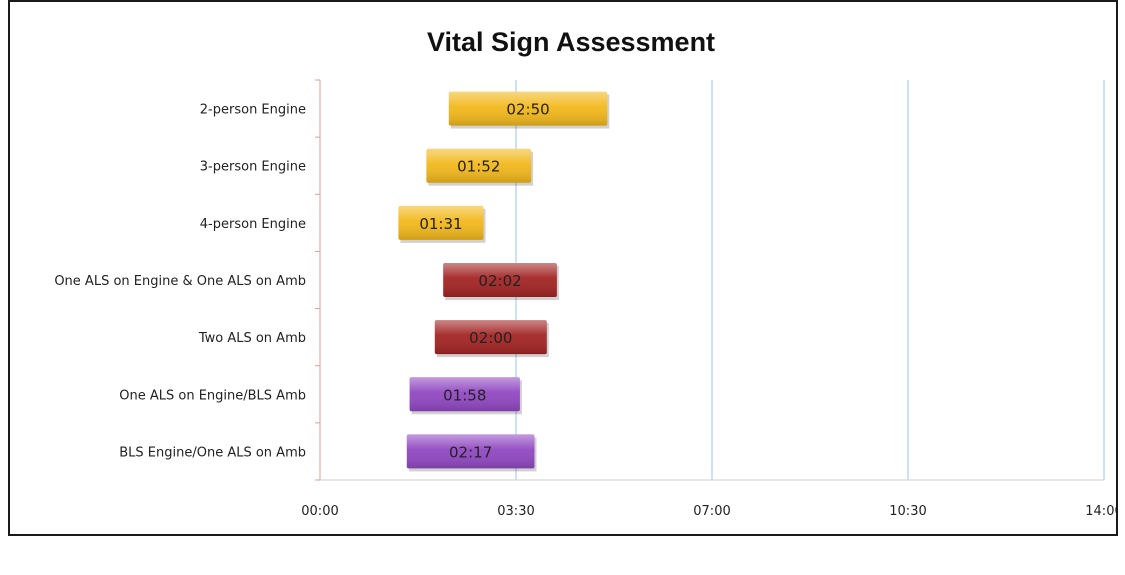 Image resolution: width=1125 pixels, height=575 pixels. Describe the element at coordinates (563, 534) in the screenshot. I see `chart-footer-divider` at that location.